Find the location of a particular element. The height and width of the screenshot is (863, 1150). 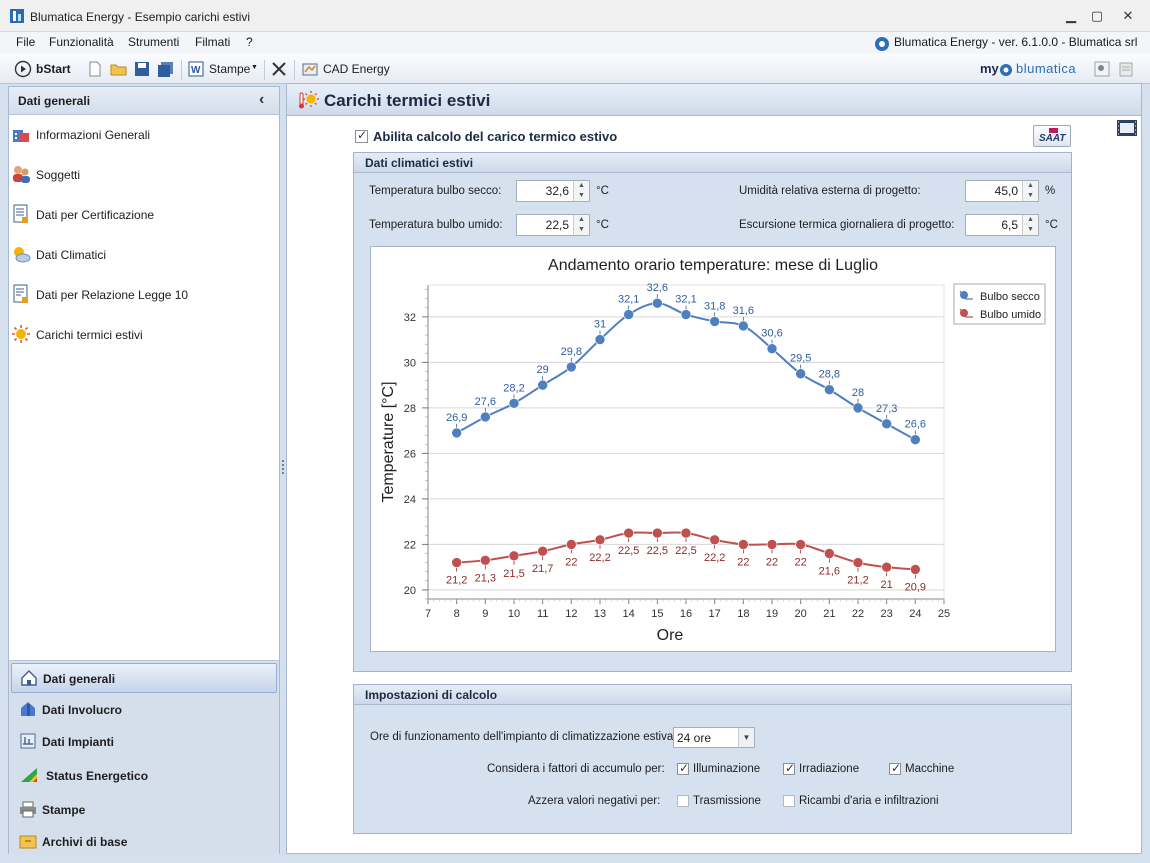

stampe-button: W Stampe ▼ is located at coordinates (224, 70).